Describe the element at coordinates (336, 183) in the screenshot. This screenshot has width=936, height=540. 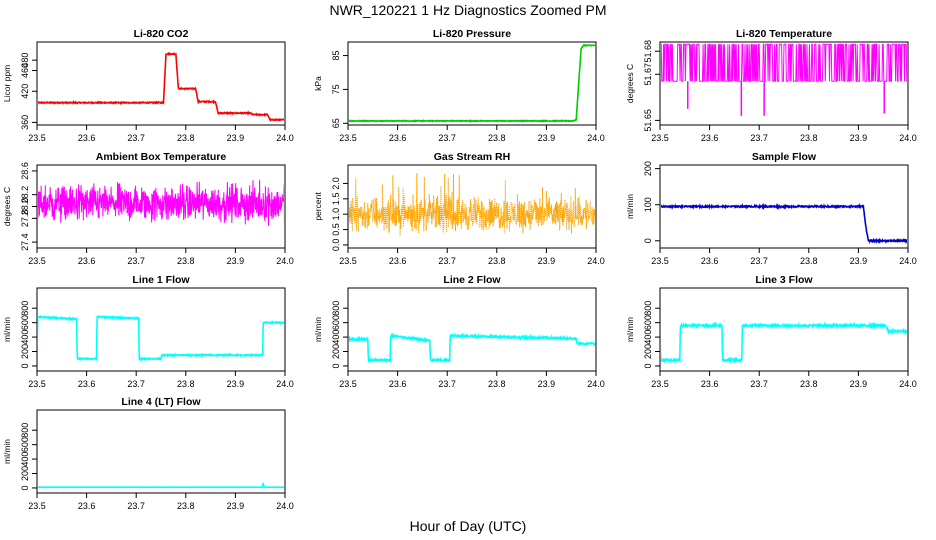
I see `y-tick-label: 2.0` at that location.